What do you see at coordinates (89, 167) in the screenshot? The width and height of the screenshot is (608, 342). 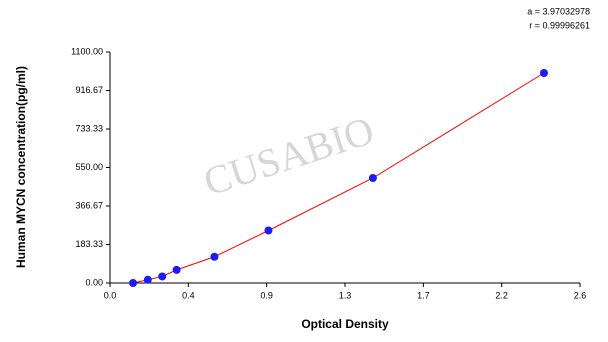 I see `y-tick-label: 550.00` at bounding box center [89, 167].